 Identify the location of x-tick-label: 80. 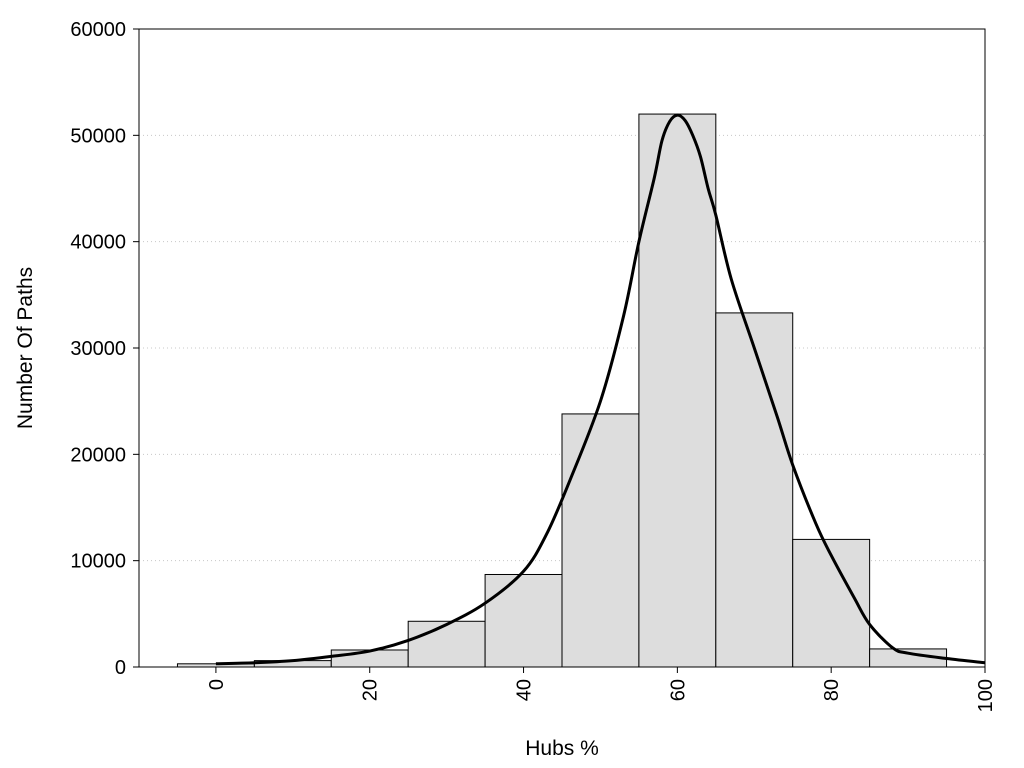
(832, 690).